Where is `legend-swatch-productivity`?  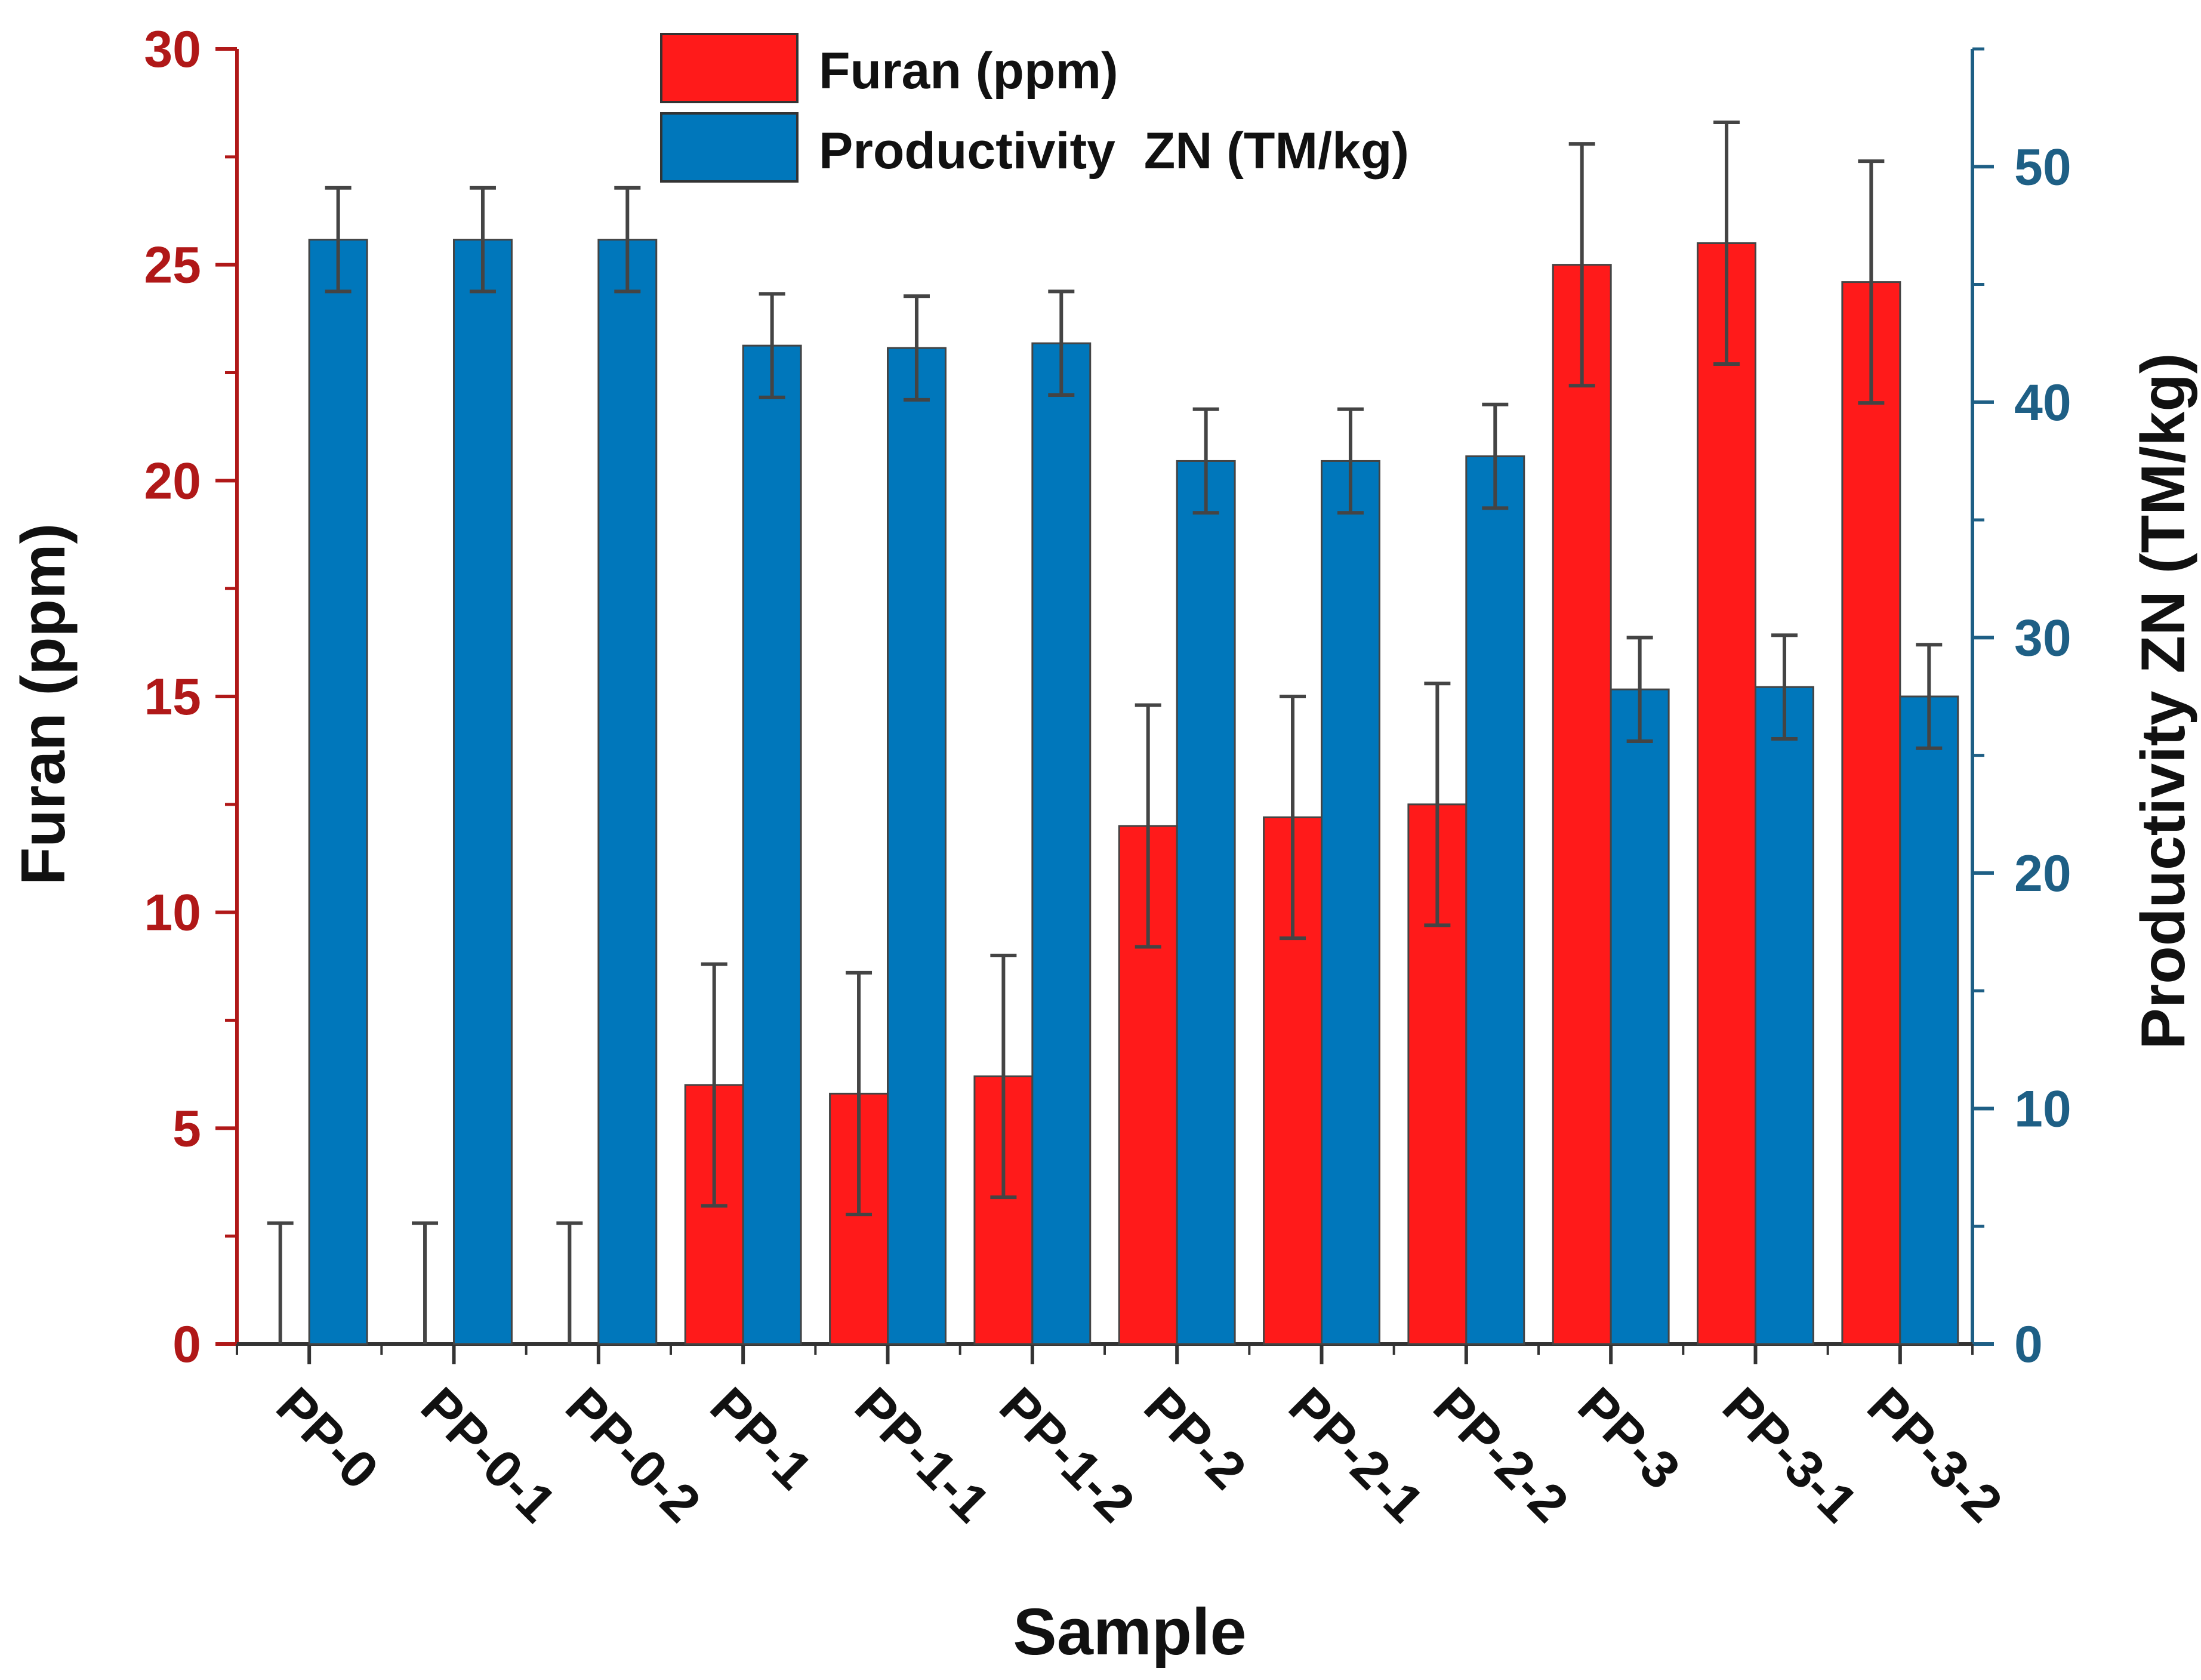
legend-swatch-productivity is located at coordinates (729, 147).